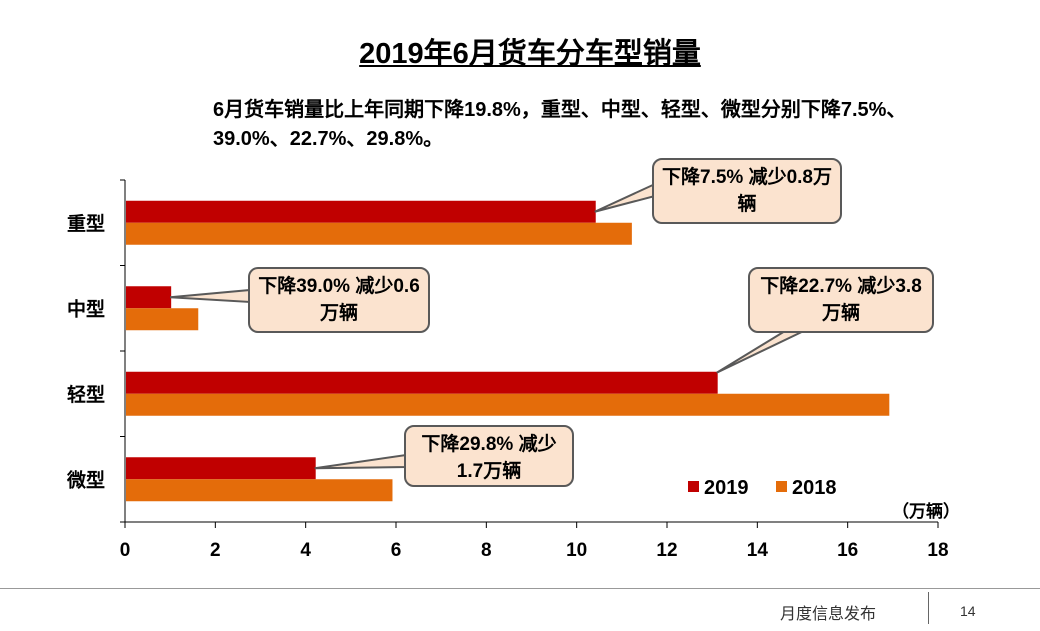  I want to click on x-tick-label: 12, so click(666, 550).